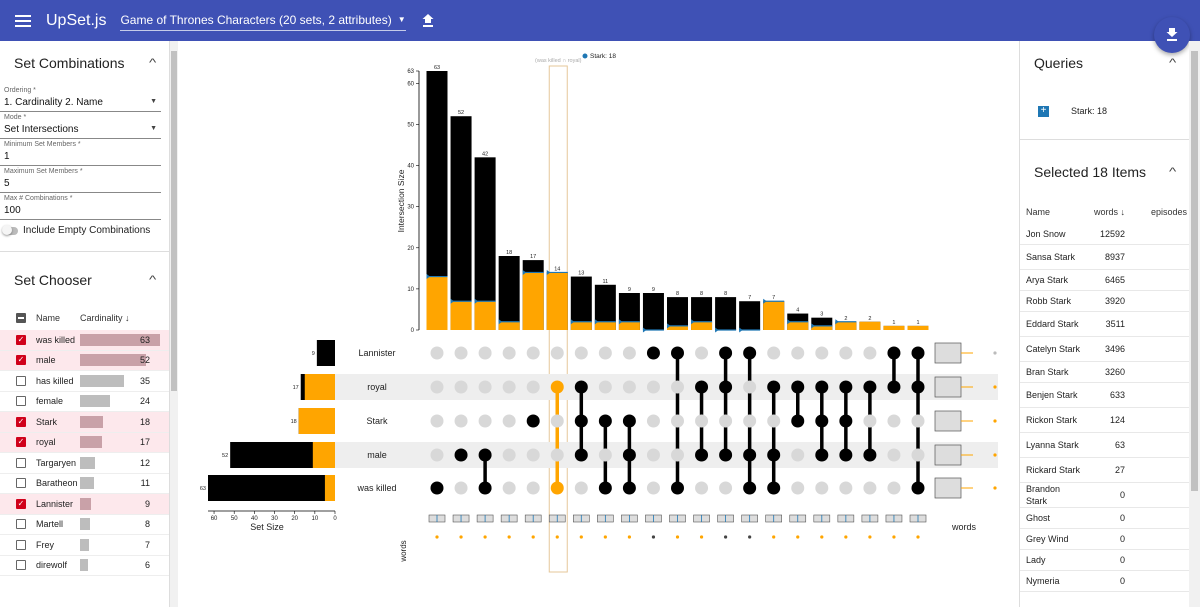 This screenshot has height=612, width=1200. I want to click on upload-icon, so click(428, 20).